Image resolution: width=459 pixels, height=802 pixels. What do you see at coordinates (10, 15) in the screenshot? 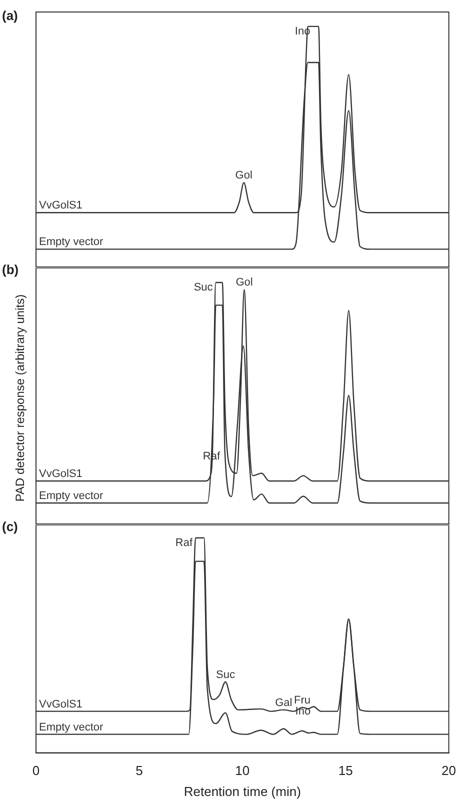
I see `chart-title: (a)` at bounding box center [10, 15].